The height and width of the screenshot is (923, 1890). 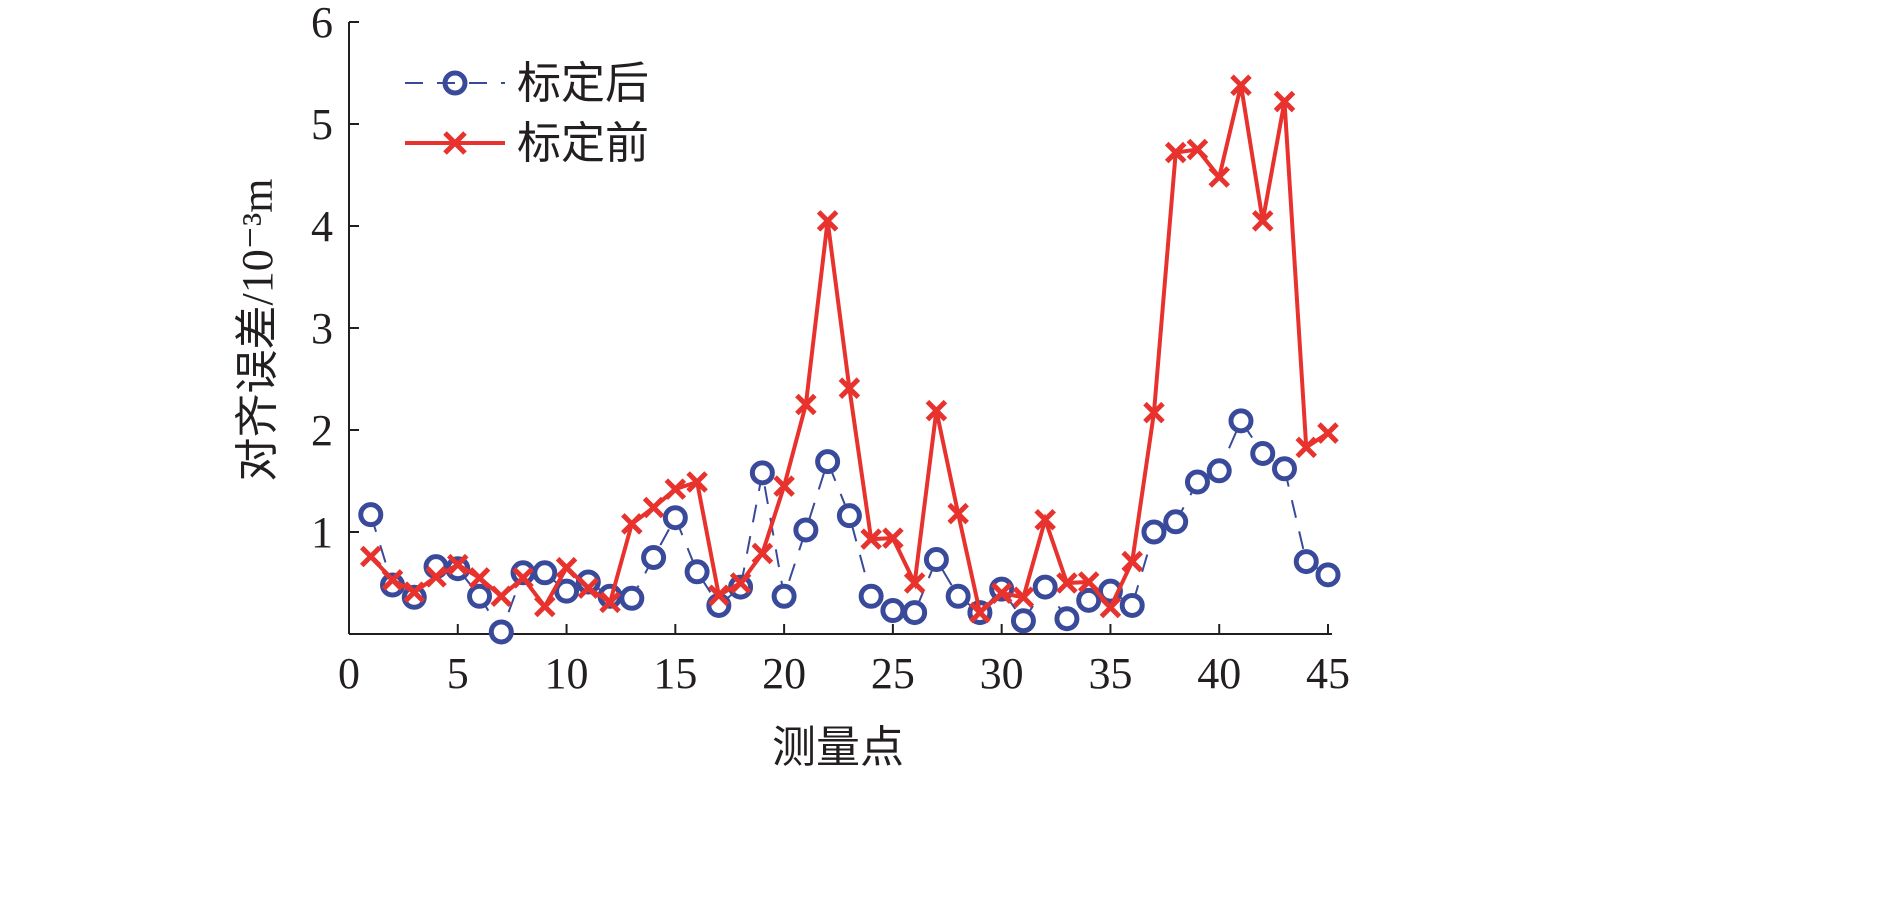 What do you see at coordinates (838, 747) in the screenshot?
I see `x-axis-label: 测量点` at bounding box center [838, 747].